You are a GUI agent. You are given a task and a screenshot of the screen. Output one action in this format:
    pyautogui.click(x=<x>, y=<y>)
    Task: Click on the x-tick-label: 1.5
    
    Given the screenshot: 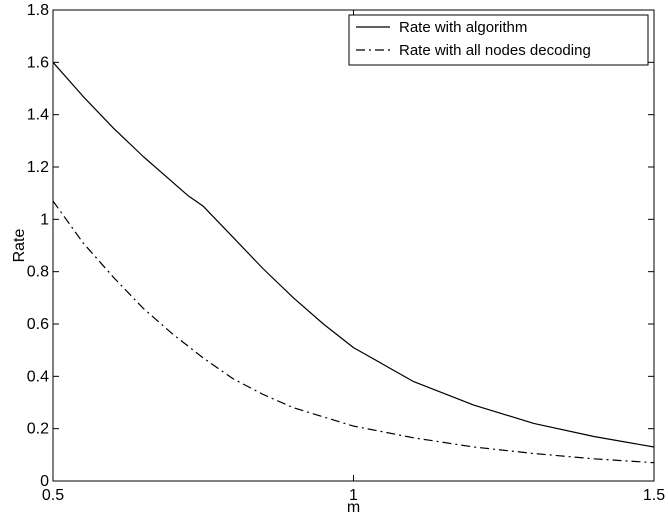 What is the action you would take?
    pyautogui.click(x=654, y=495)
    